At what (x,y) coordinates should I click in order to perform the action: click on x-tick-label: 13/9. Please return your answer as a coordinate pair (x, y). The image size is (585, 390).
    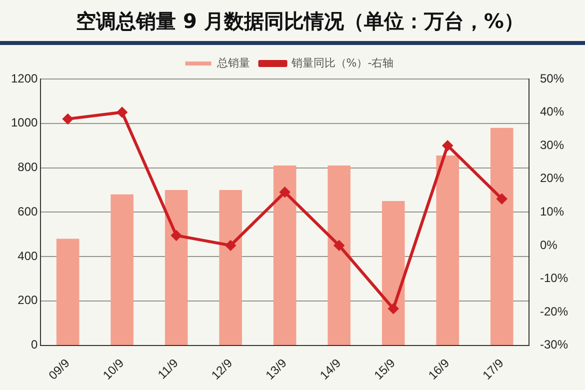
    Looking at the image, I should click on (276, 369).